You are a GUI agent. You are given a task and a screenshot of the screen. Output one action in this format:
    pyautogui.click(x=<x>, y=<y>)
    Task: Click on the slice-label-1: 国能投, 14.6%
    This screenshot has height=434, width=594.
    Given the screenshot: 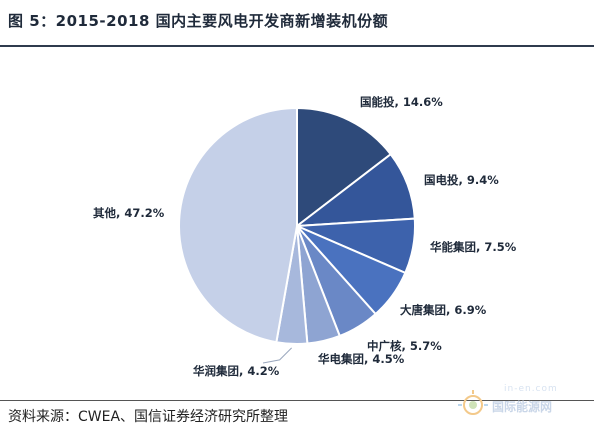 What is the action you would take?
    pyautogui.click(x=401, y=102)
    